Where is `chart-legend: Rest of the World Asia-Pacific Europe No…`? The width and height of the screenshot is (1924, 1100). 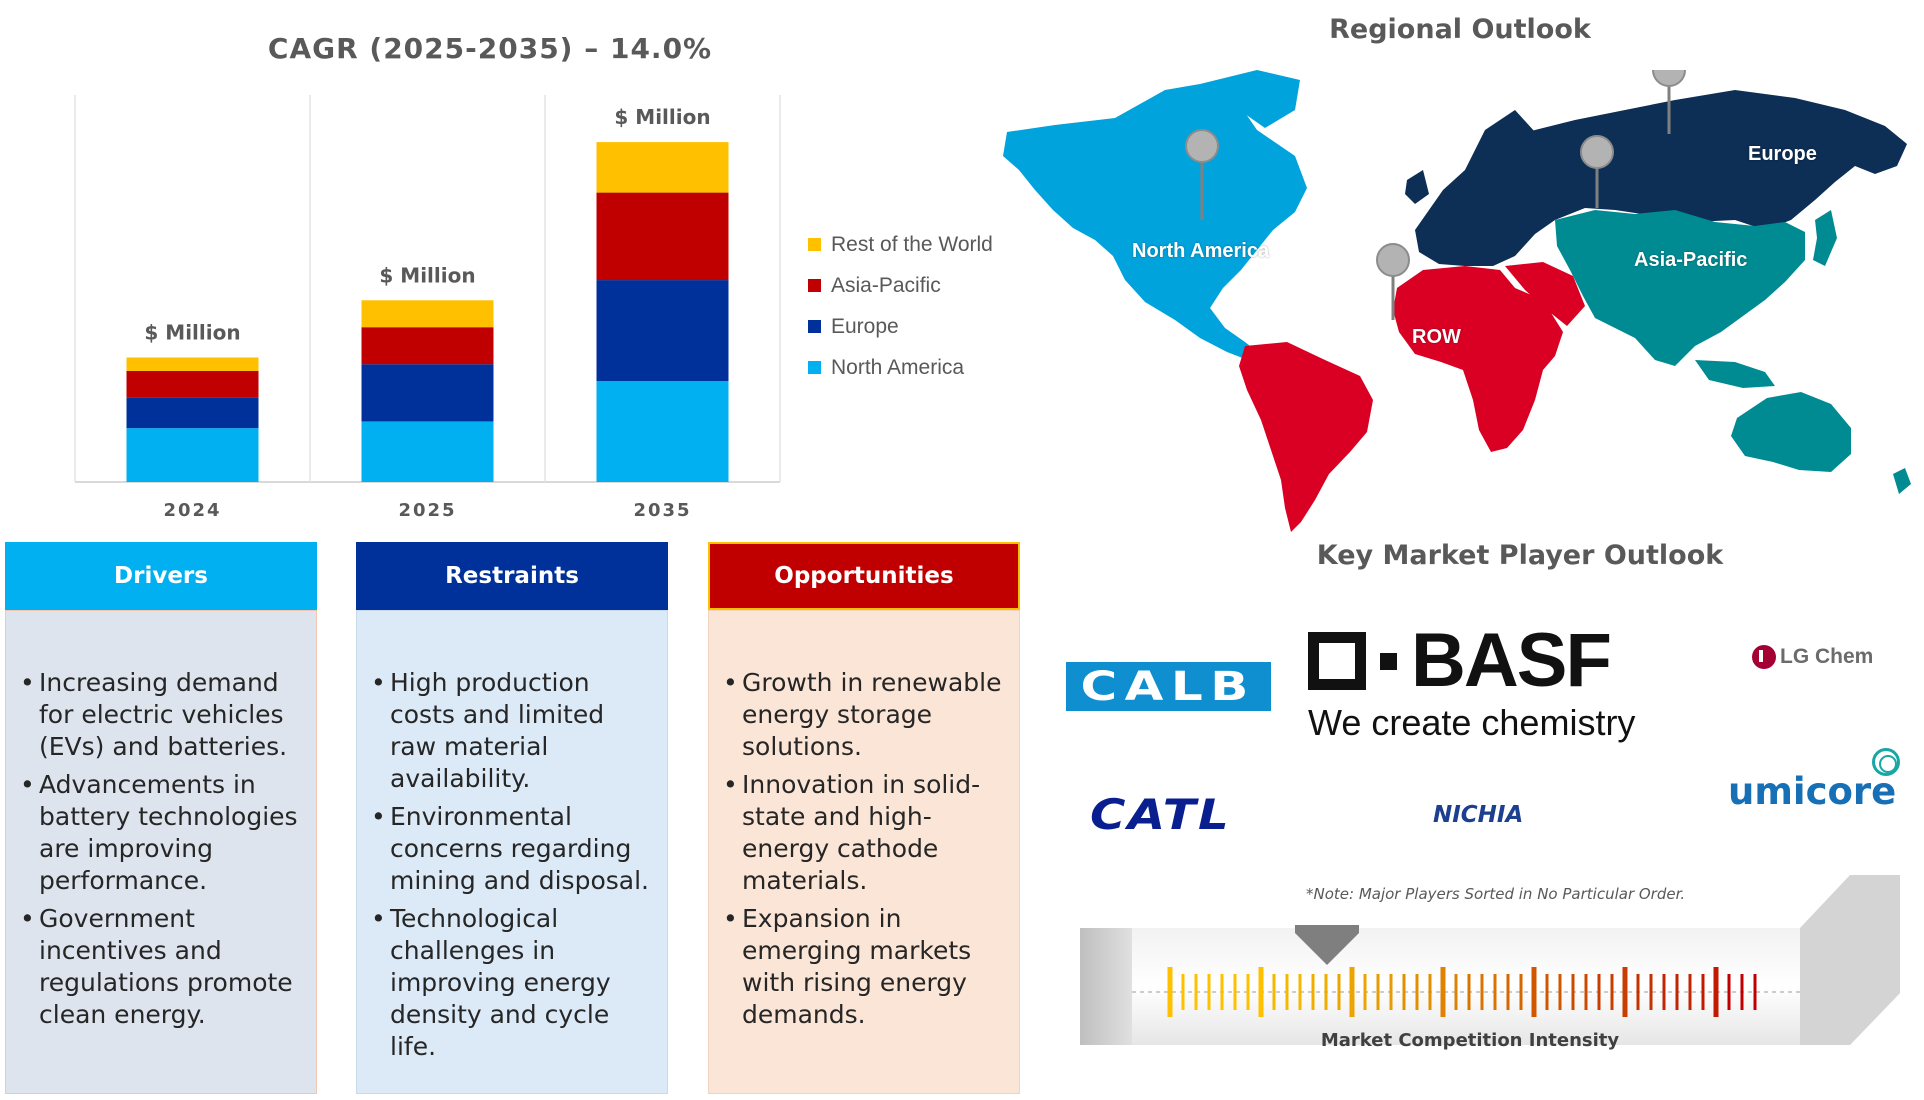 chart-legend: Rest of the World Asia-Pacific Europe No… is located at coordinates (900, 306).